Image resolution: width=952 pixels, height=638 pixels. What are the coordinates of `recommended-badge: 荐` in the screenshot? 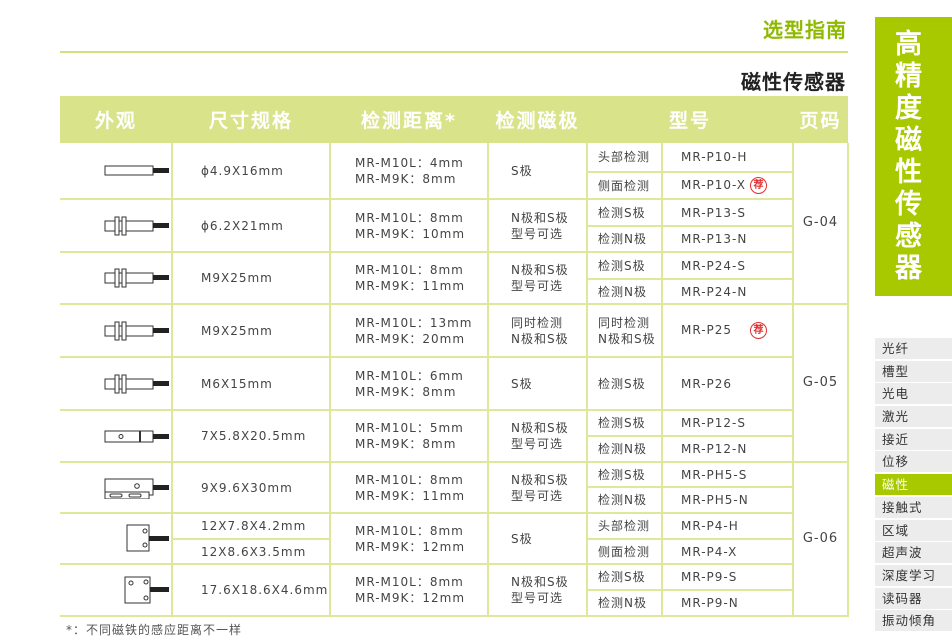 It's located at (758, 185).